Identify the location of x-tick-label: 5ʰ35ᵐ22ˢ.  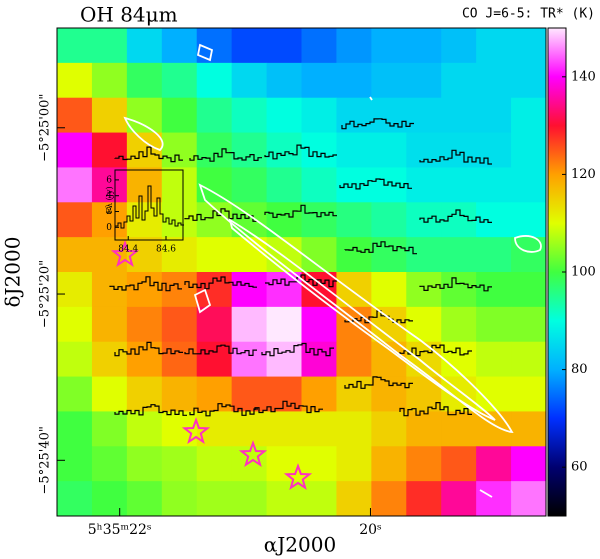
(120, 530).